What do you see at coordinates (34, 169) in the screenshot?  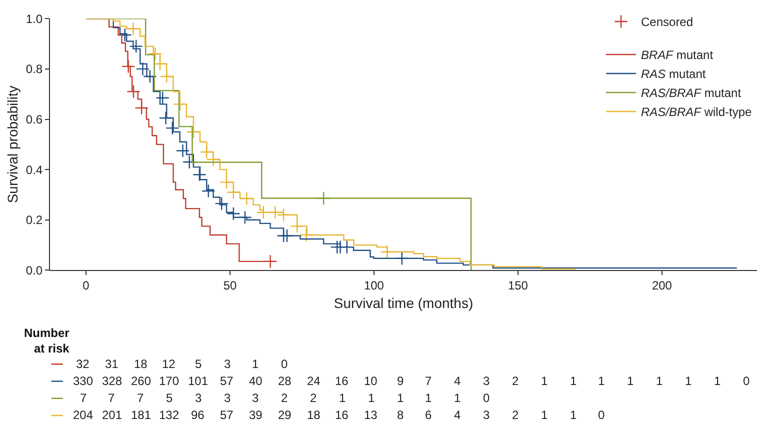 I see `y-tick-label: 0.4` at bounding box center [34, 169].